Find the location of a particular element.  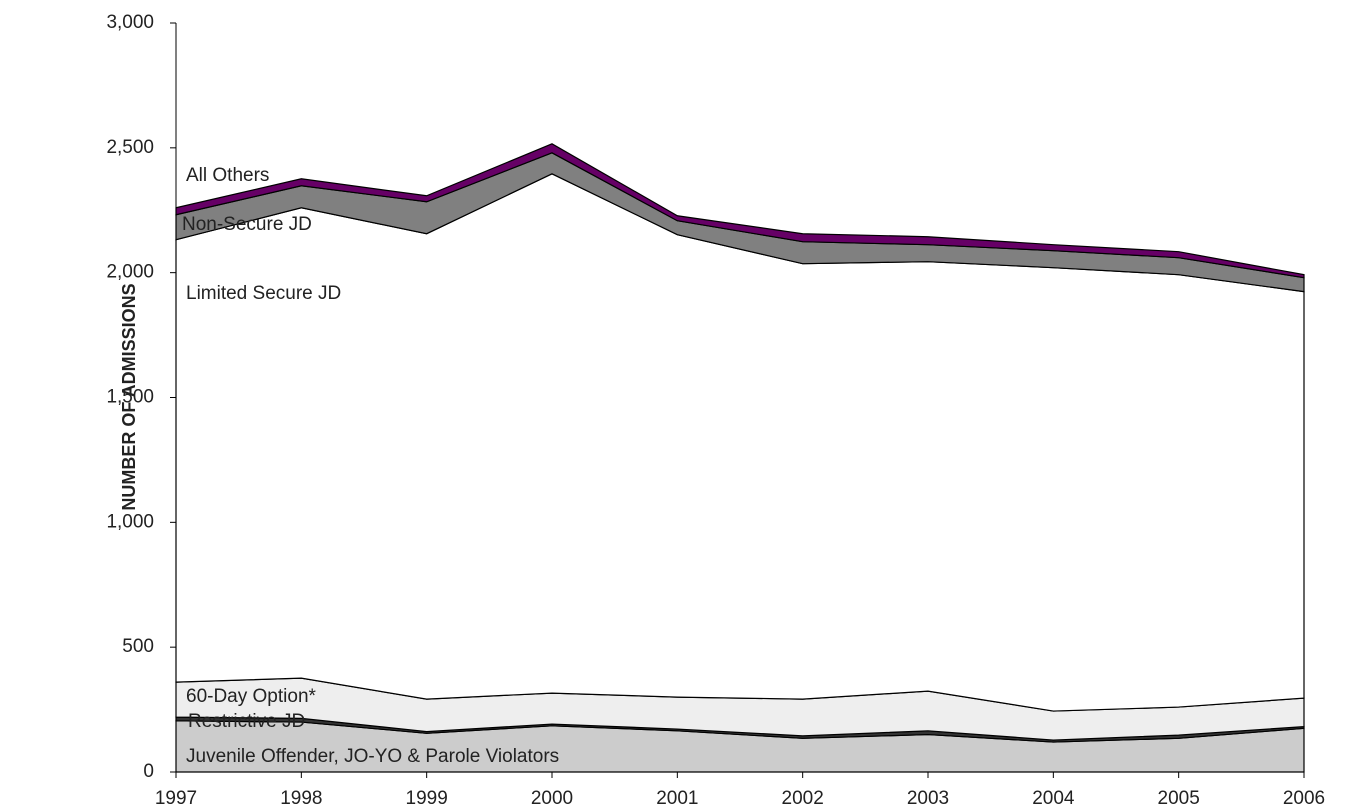

y-tick-label: 1,000 is located at coordinates (130, 521).